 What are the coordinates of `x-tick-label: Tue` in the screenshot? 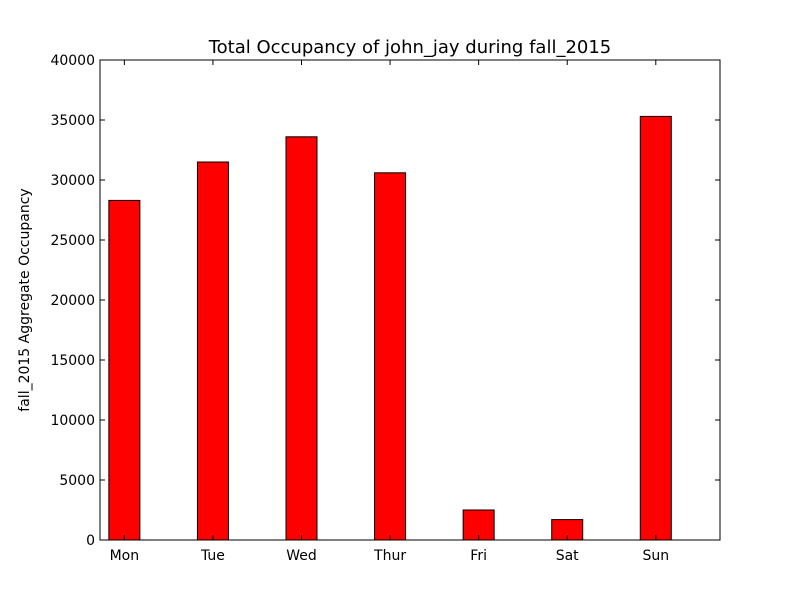 It's located at (212, 556).